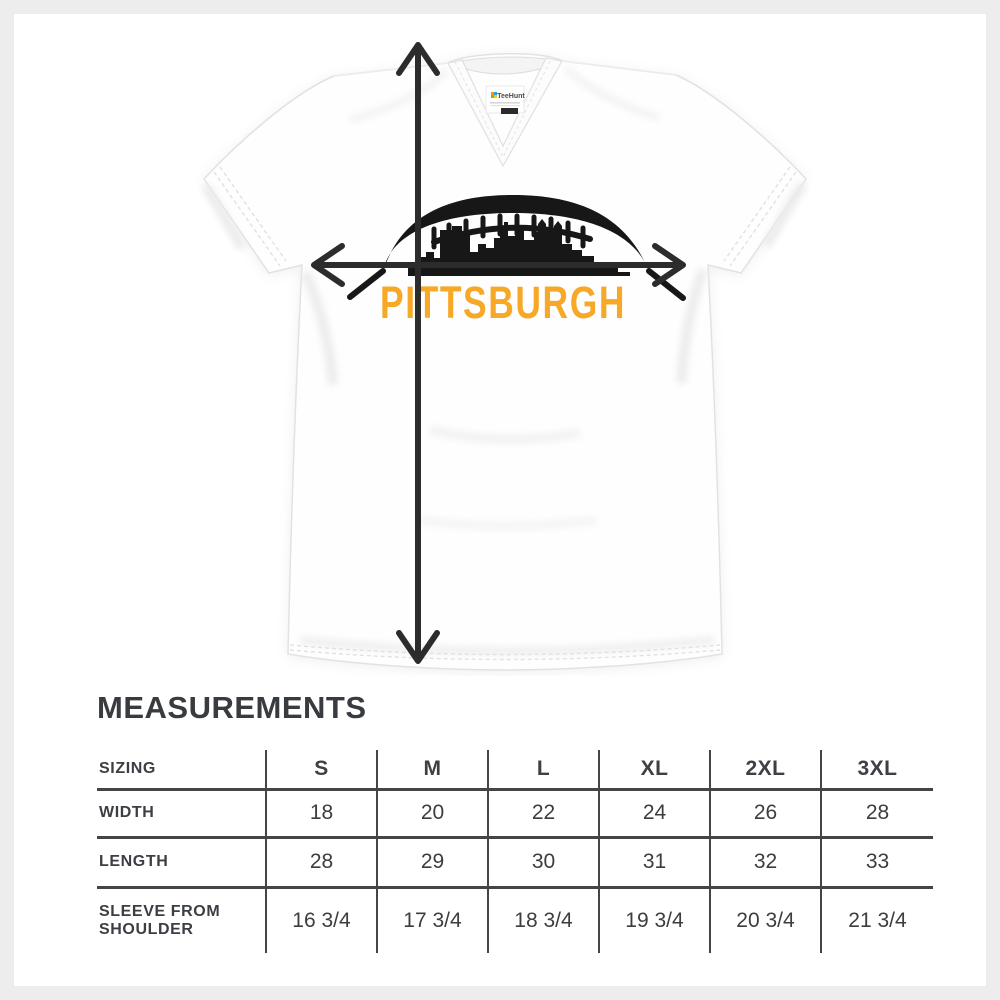 The height and width of the screenshot is (1000, 1000). I want to click on sleeve-xl: 19 3/4, so click(655, 919).